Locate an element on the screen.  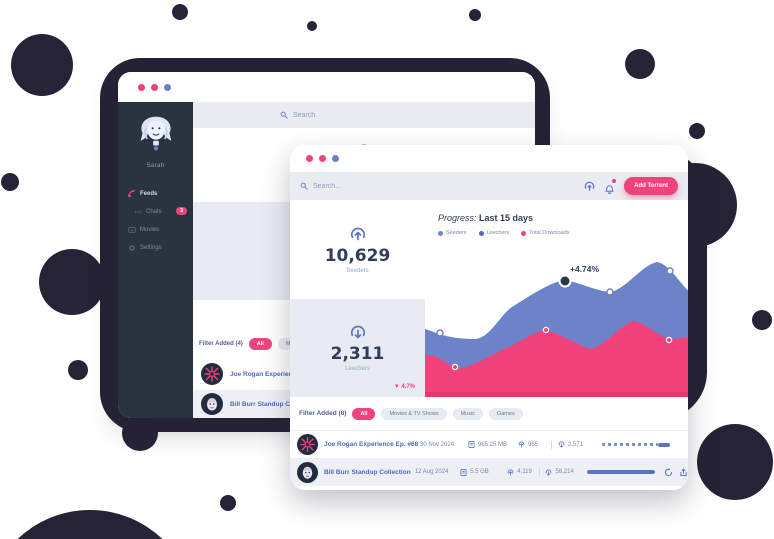
front-titlebar is located at coordinates (489, 158).